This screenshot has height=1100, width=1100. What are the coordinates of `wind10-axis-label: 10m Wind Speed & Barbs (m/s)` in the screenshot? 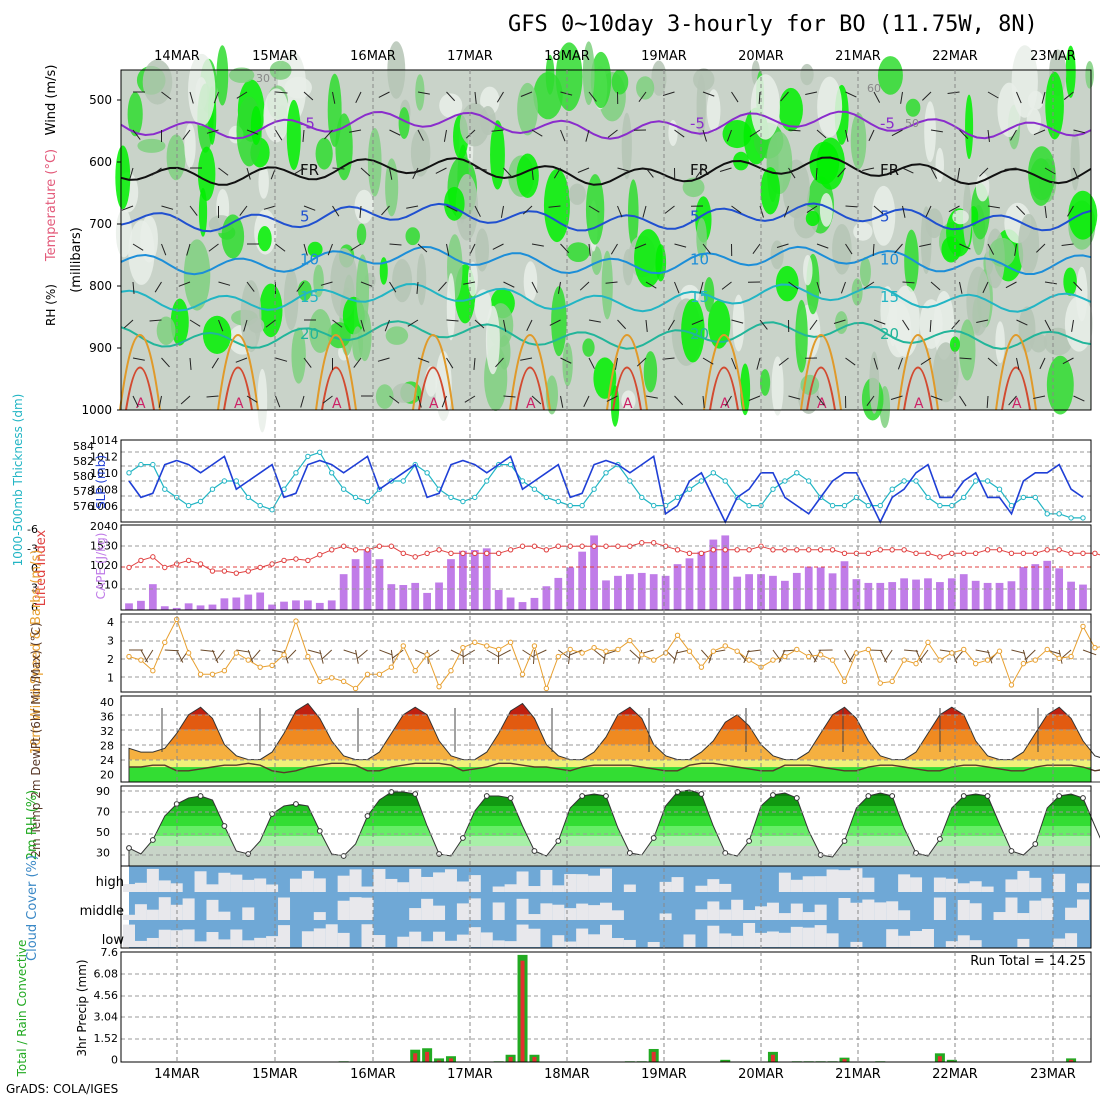 It's located at (36, 652).